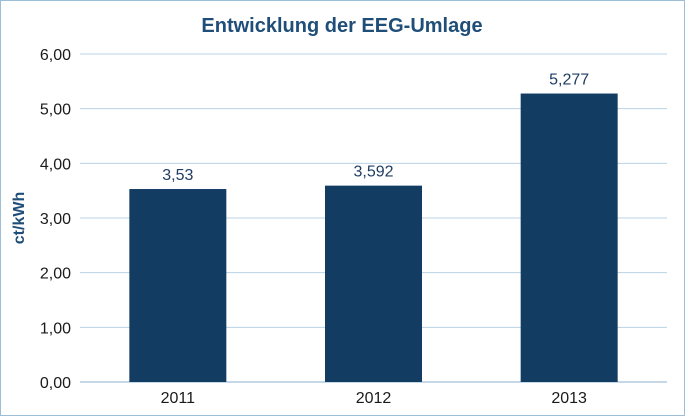 The height and width of the screenshot is (416, 685). I want to click on bar-2013, so click(569, 238).